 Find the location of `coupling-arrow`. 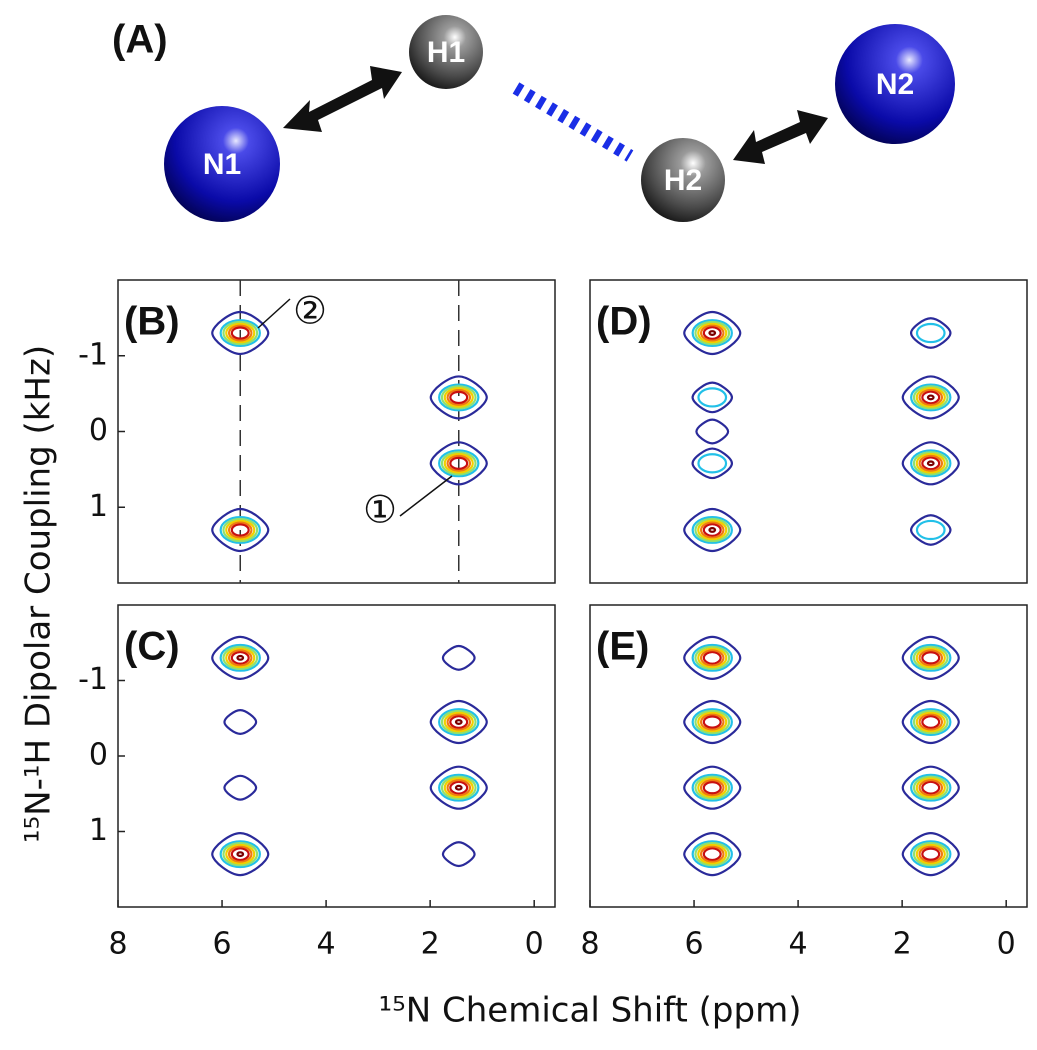

coupling-arrow is located at coordinates (555, 115).